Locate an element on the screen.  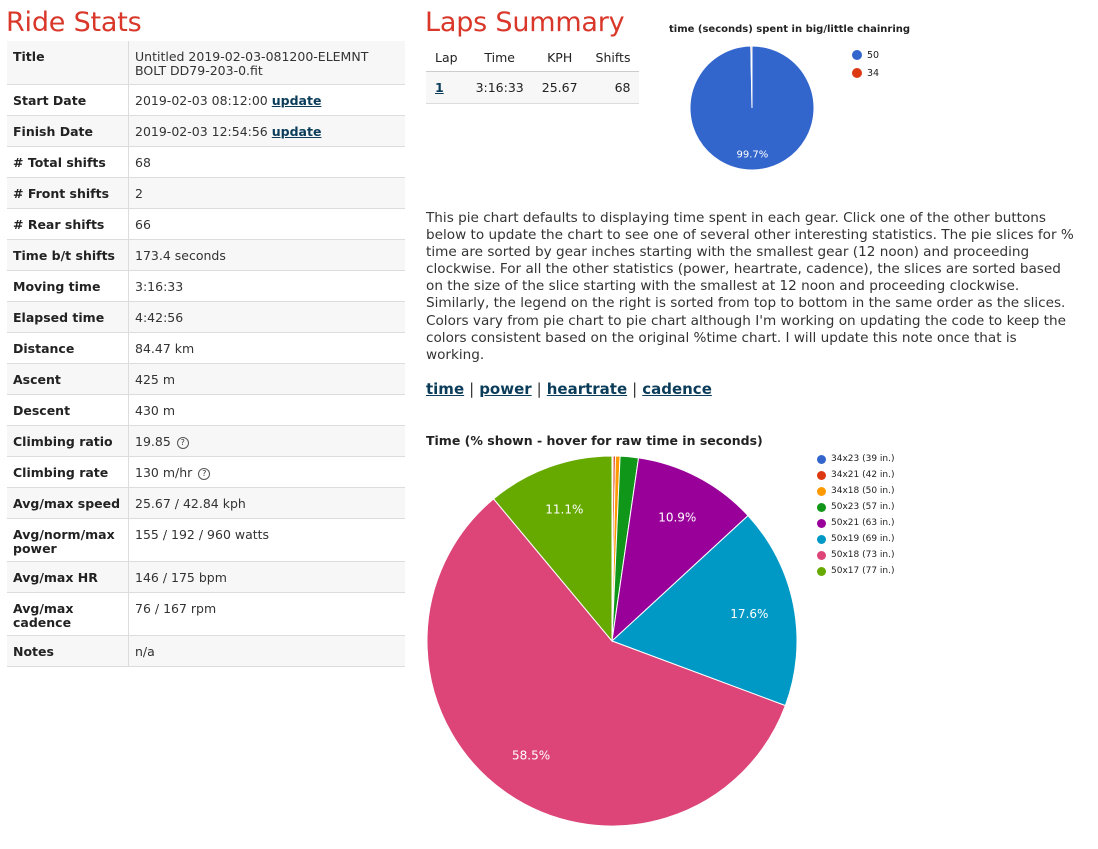
legend-item-50x23-57-in: 50x23 (57 in.) is located at coordinates (856, 507).